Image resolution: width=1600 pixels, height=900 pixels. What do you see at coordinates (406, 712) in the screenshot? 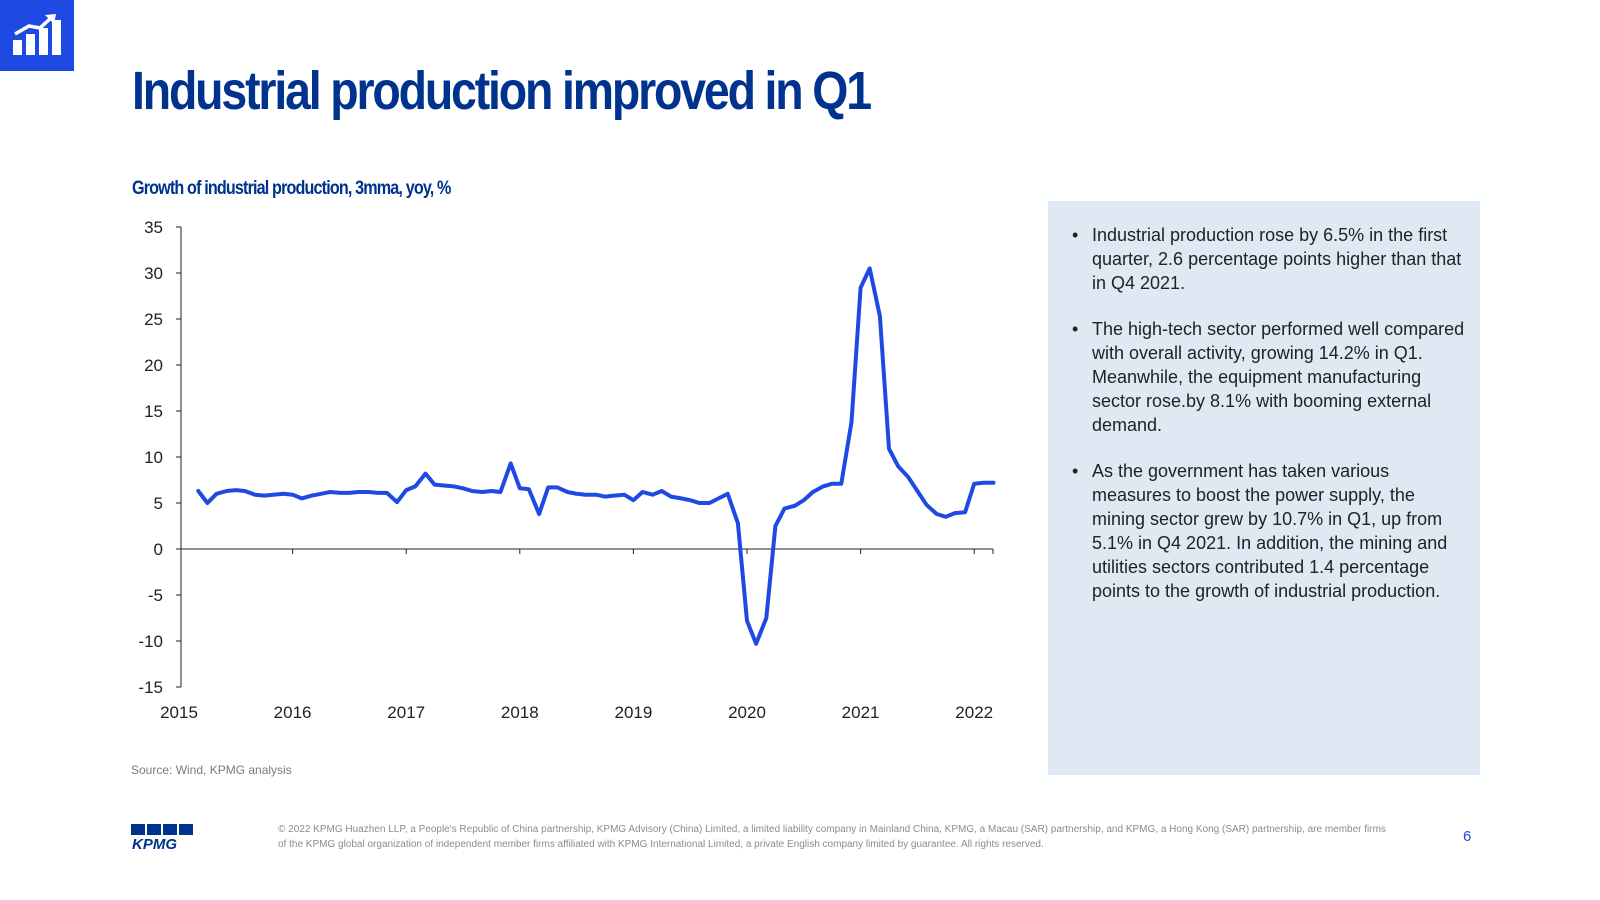
I see `x-tick-label: 2017` at bounding box center [406, 712].